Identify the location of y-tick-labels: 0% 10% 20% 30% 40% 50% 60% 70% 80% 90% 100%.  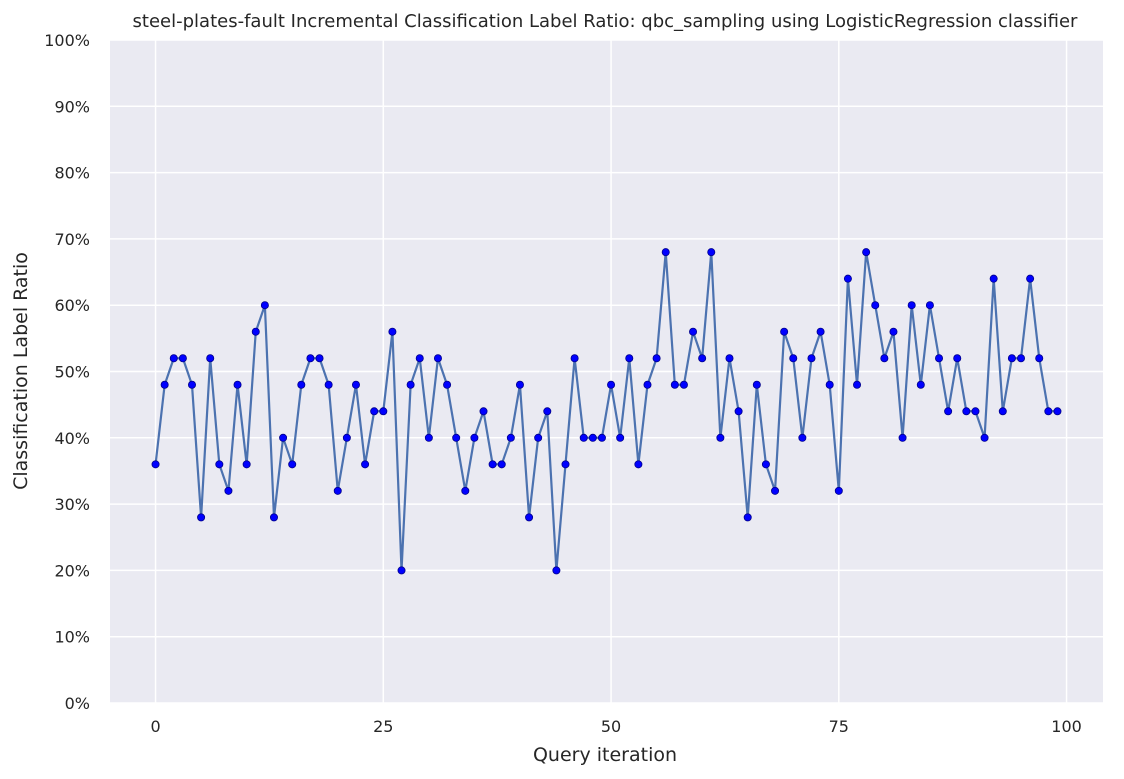
(67, 372).